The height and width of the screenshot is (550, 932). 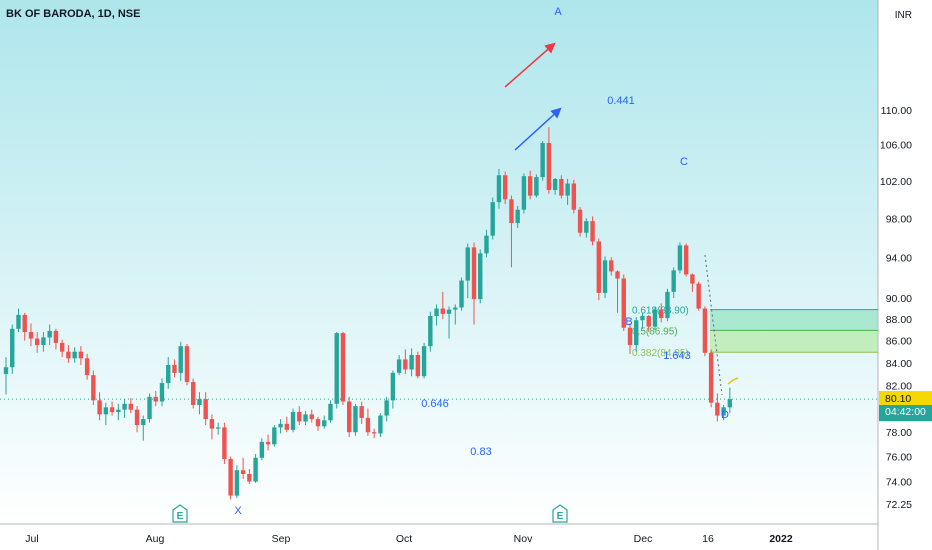 I want to click on time-tick-label: Aug, so click(x=155, y=539).